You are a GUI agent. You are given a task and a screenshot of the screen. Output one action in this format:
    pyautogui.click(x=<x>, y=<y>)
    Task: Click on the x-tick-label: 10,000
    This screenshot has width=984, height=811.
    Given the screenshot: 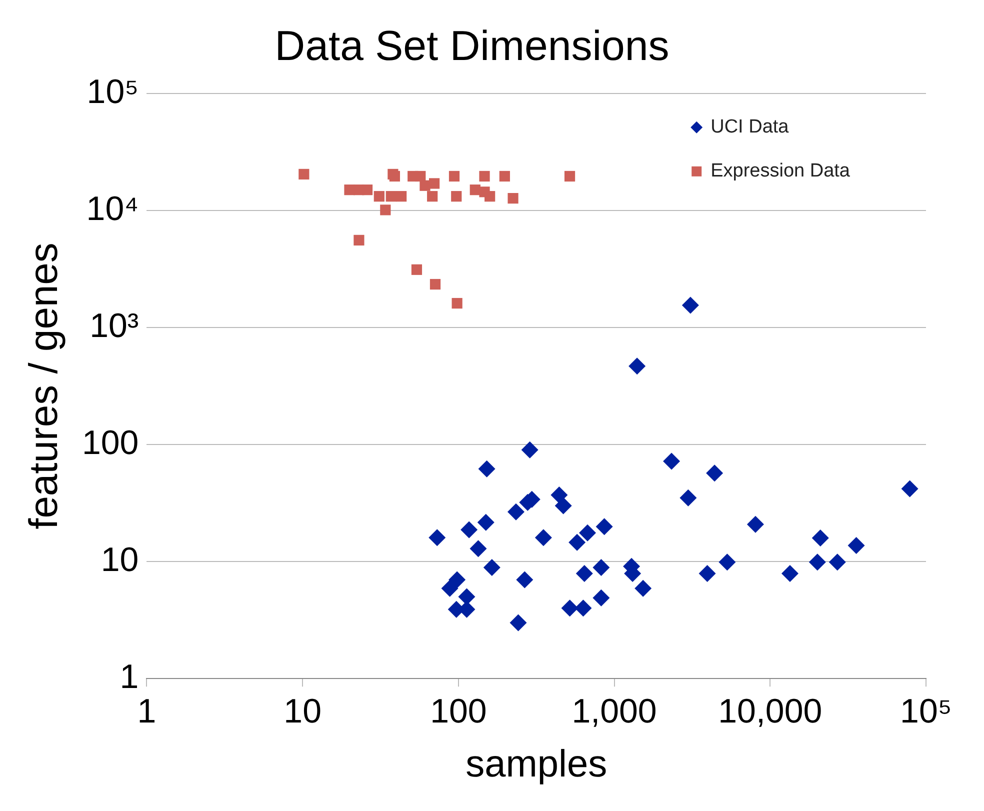 What is the action you would take?
    pyautogui.click(x=770, y=711)
    